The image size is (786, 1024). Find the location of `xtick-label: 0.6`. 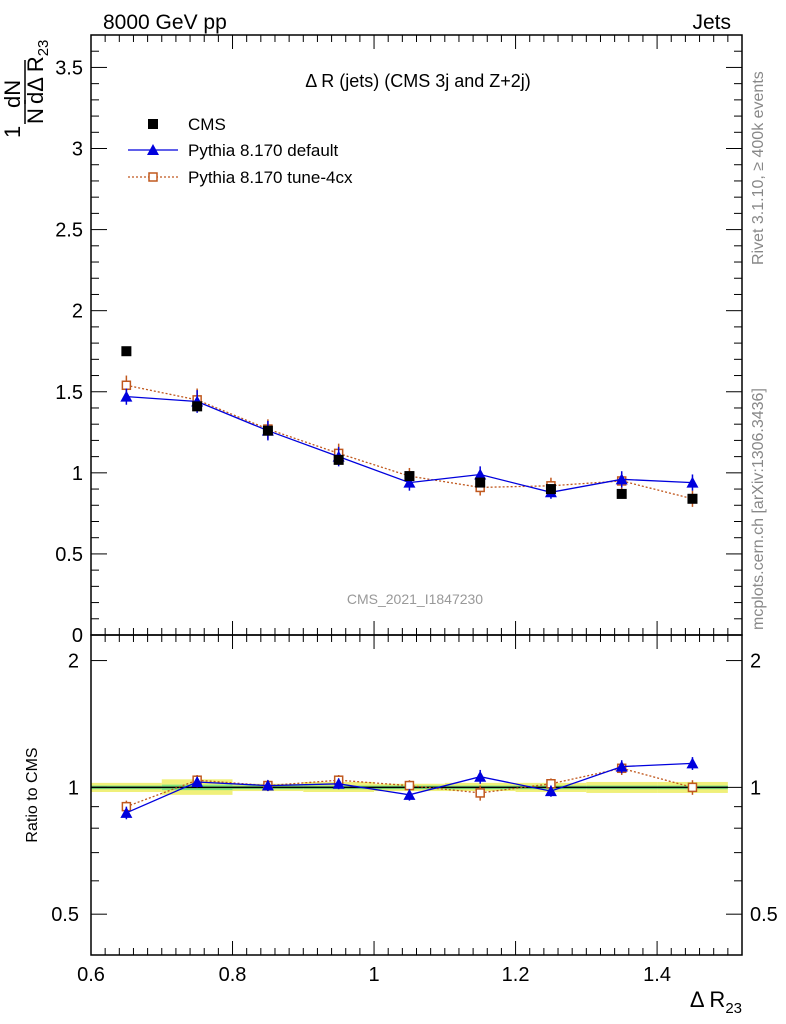

xtick-label: 0.6 is located at coordinates (91, 975).